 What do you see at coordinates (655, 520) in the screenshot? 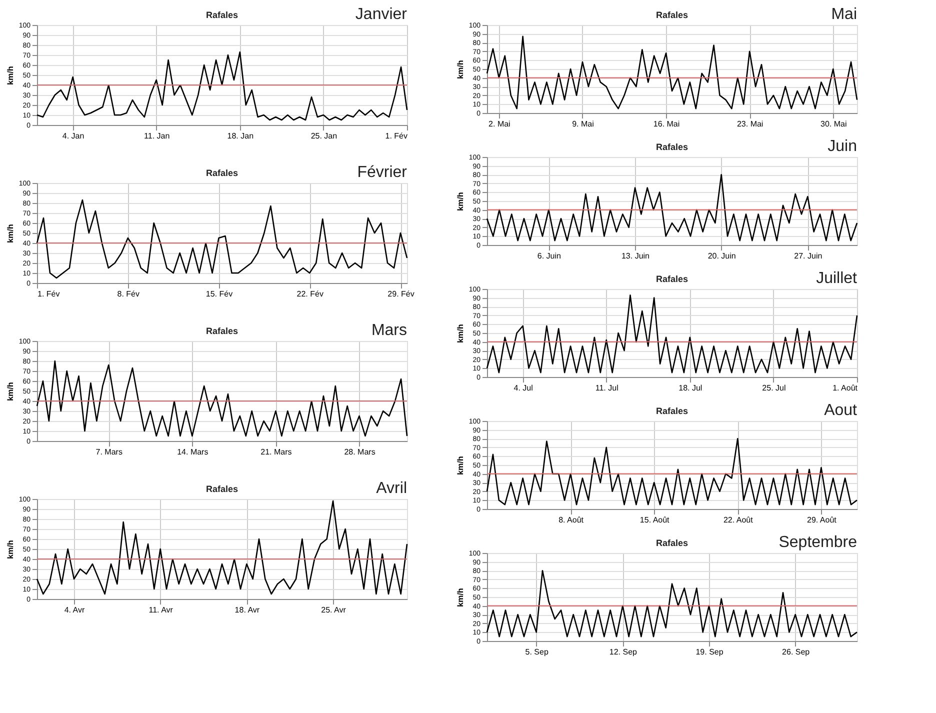
I see `x-tick-label: 15. Août` at bounding box center [655, 520].